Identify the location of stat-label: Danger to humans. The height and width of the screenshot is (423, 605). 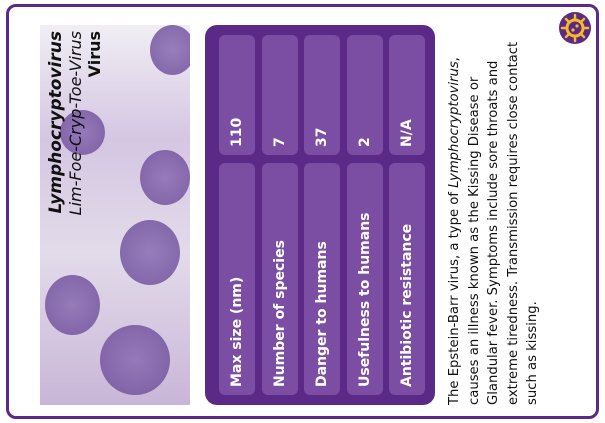
(322, 279).